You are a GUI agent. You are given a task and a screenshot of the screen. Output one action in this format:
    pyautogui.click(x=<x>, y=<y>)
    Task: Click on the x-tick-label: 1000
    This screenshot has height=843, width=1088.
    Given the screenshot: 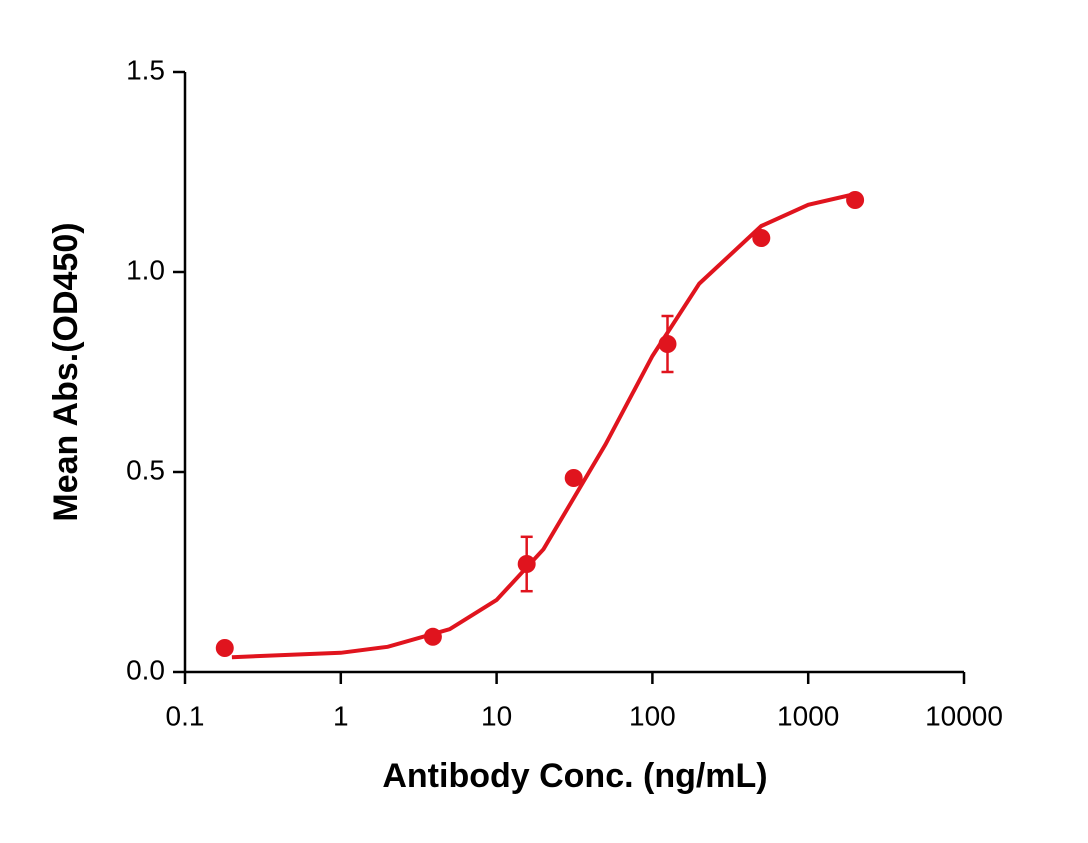 What is the action you would take?
    pyautogui.click(x=808, y=715)
    